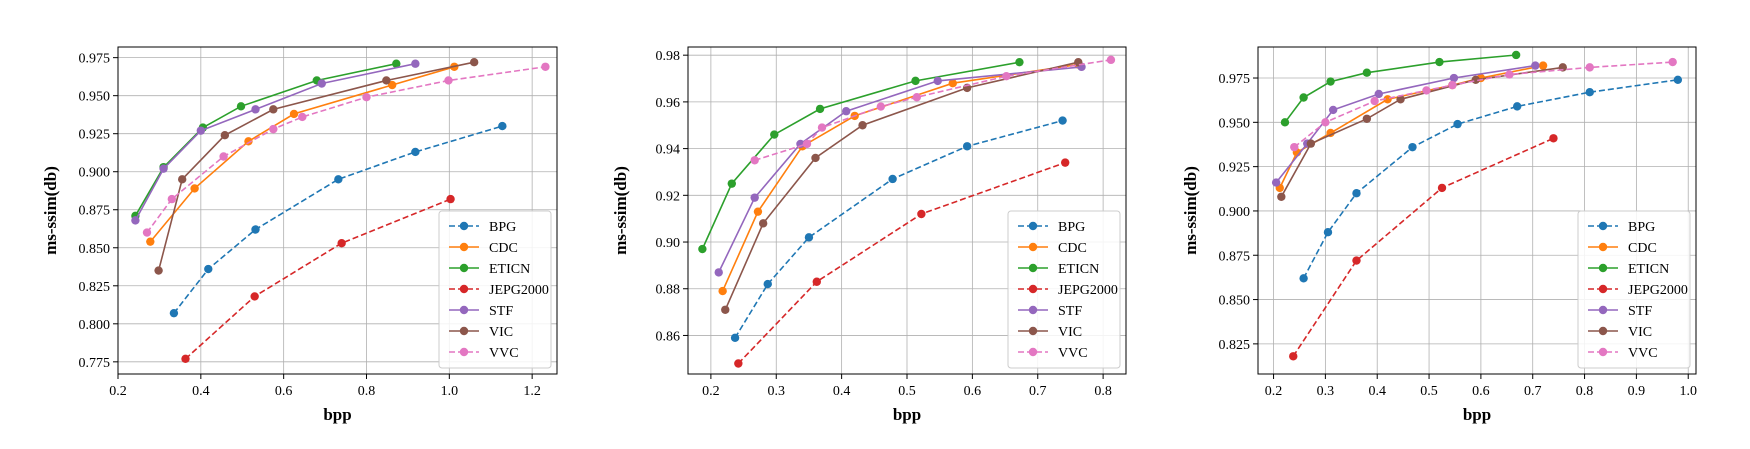 The height and width of the screenshot is (449, 1750). I want to click on x-tick-label: 0.7, so click(1533, 391).